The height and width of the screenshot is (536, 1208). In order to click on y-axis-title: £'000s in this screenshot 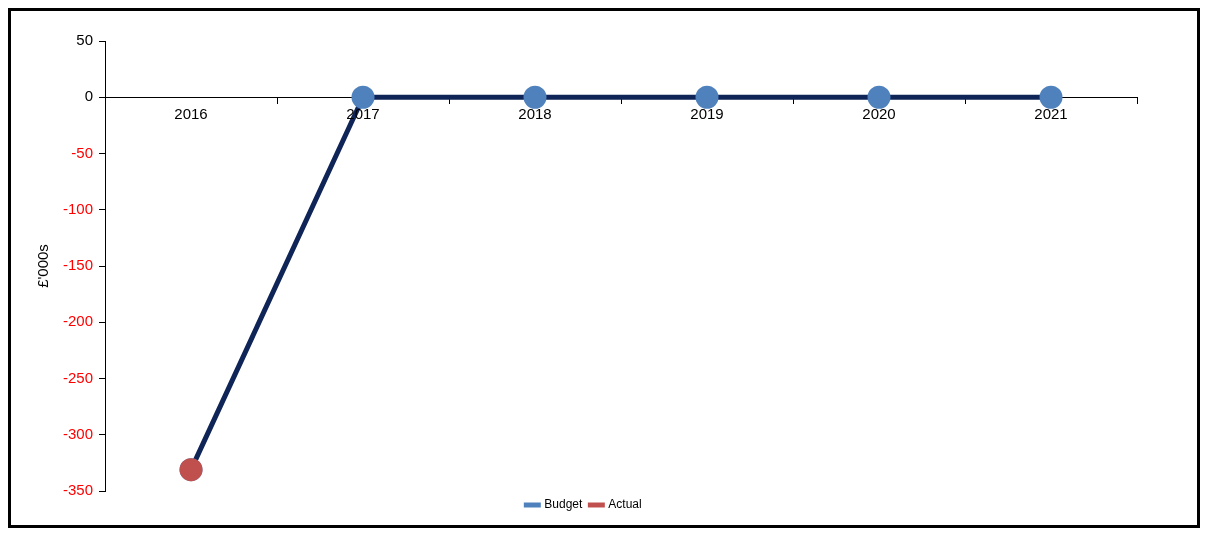, I will do `click(43, 266)`.